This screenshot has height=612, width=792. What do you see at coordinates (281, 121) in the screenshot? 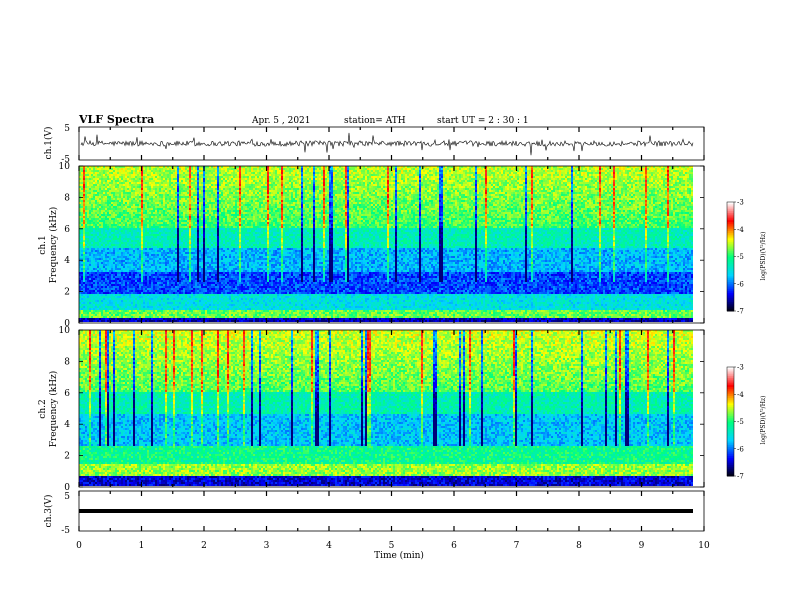
I see `date-label: Apr. 5 , 2021` at bounding box center [281, 121].